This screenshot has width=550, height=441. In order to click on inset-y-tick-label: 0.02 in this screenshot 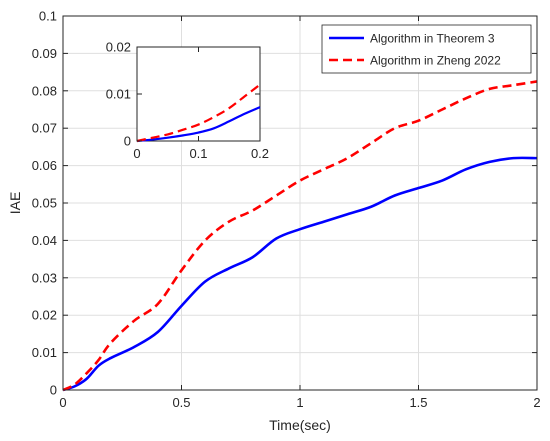, I will do `click(118, 47)`.